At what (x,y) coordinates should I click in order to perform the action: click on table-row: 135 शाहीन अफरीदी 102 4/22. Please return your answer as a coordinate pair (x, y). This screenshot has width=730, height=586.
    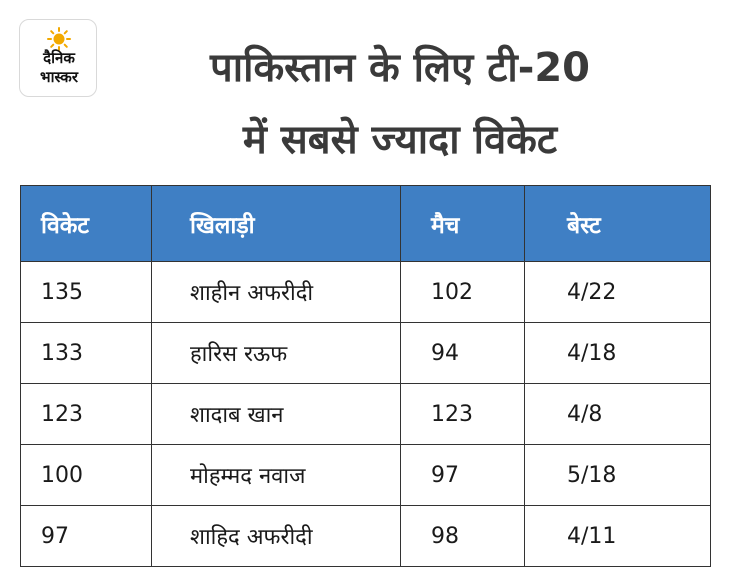
    Looking at the image, I should click on (365, 292).